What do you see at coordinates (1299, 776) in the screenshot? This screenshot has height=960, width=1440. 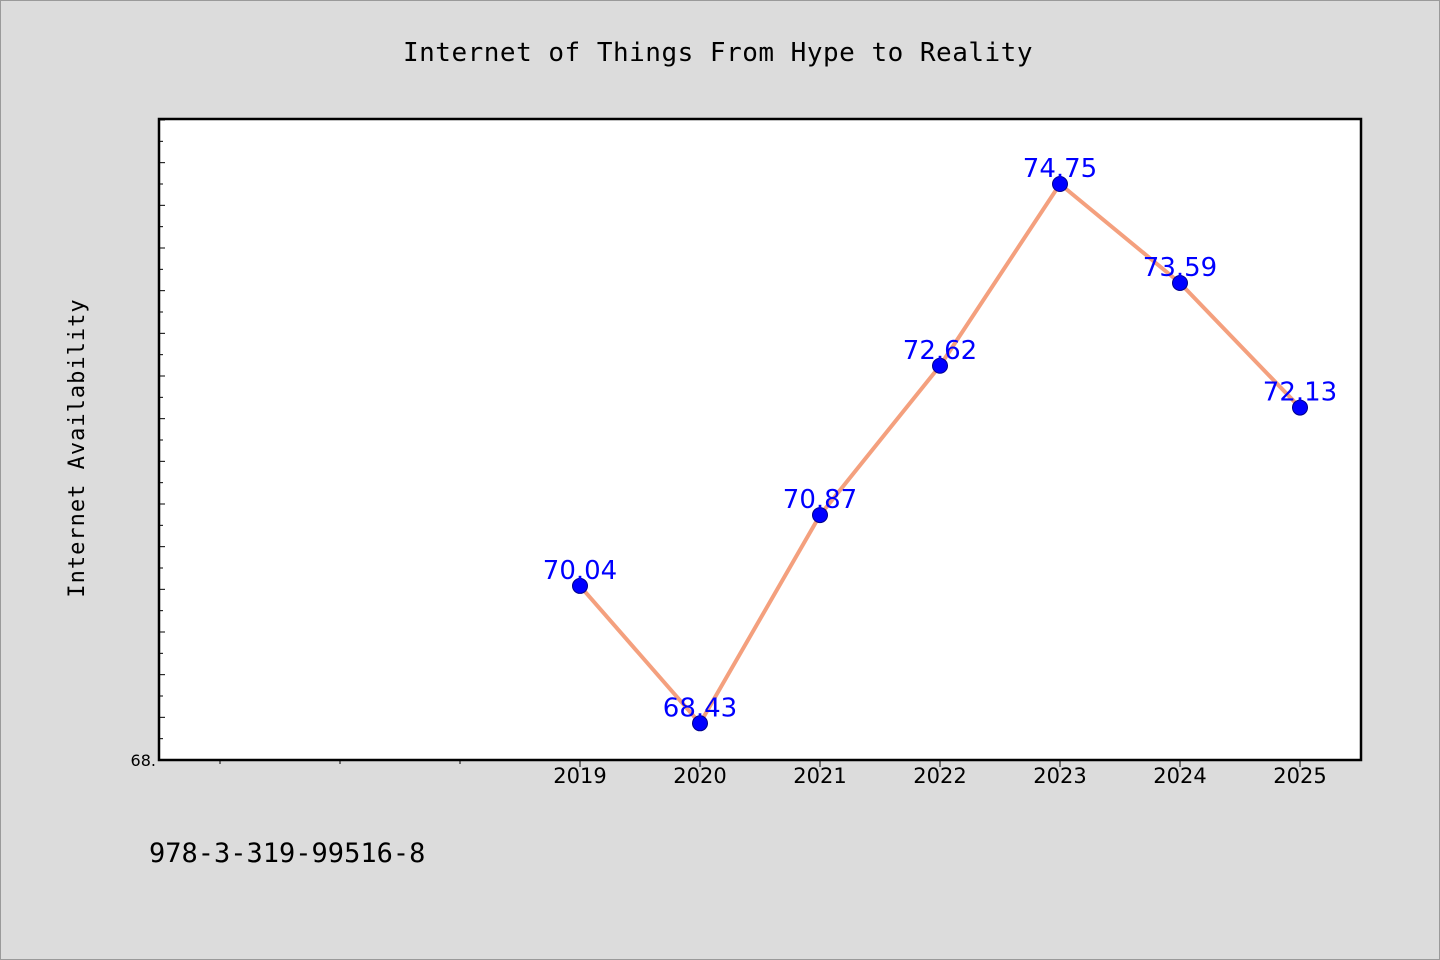 I see `x-tick-label: 2025` at bounding box center [1299, 776].